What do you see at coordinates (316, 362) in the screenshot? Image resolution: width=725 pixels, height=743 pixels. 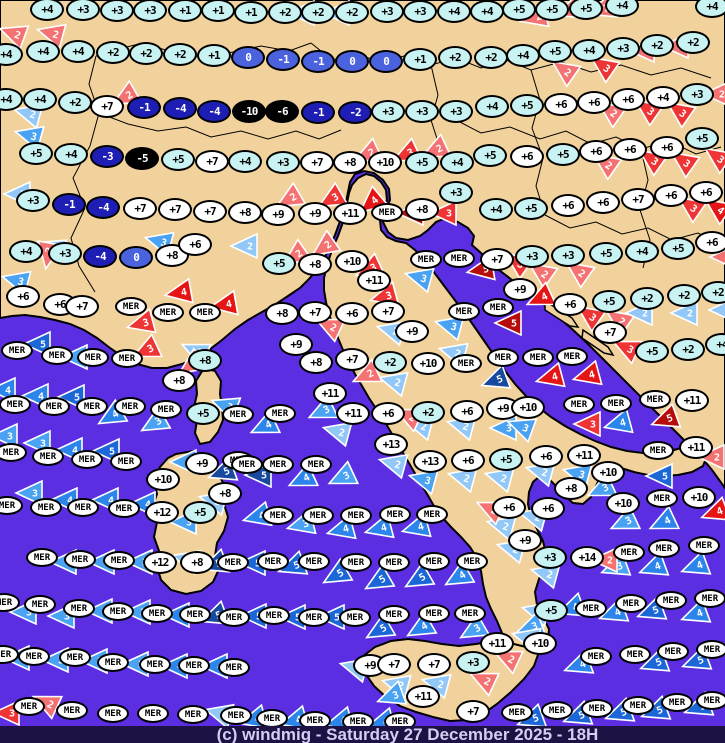 I see `temp-oval: +8` at bounding box center [316, 362].